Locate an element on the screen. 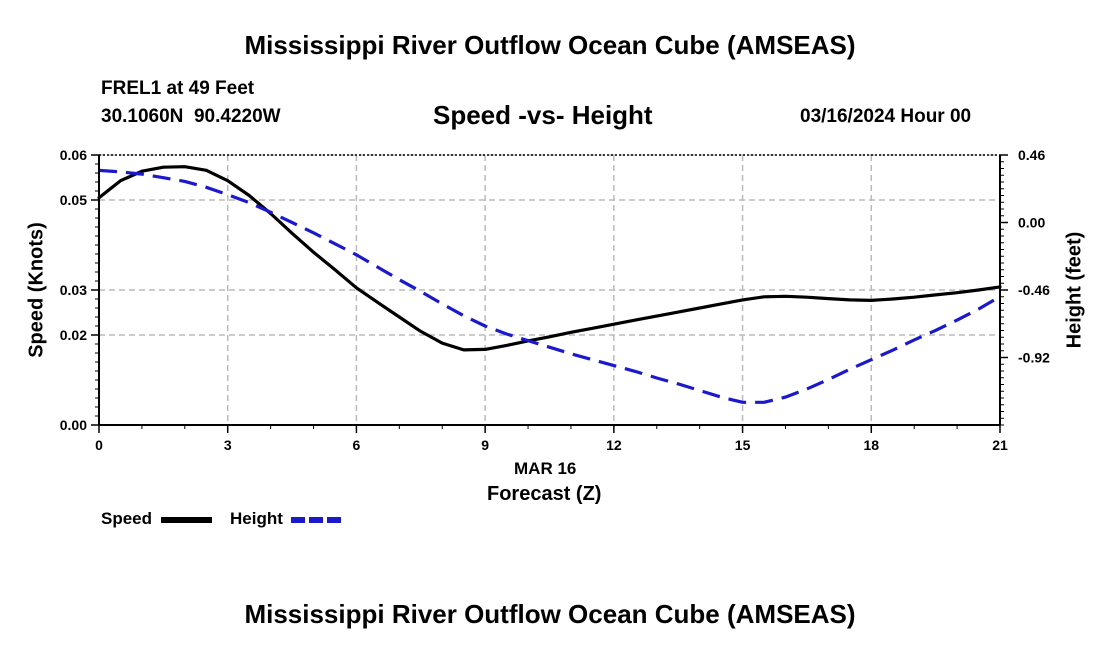 This screenshot has width=1100, height=650. legend-height-label: Height is located at coordinates (256, 518).